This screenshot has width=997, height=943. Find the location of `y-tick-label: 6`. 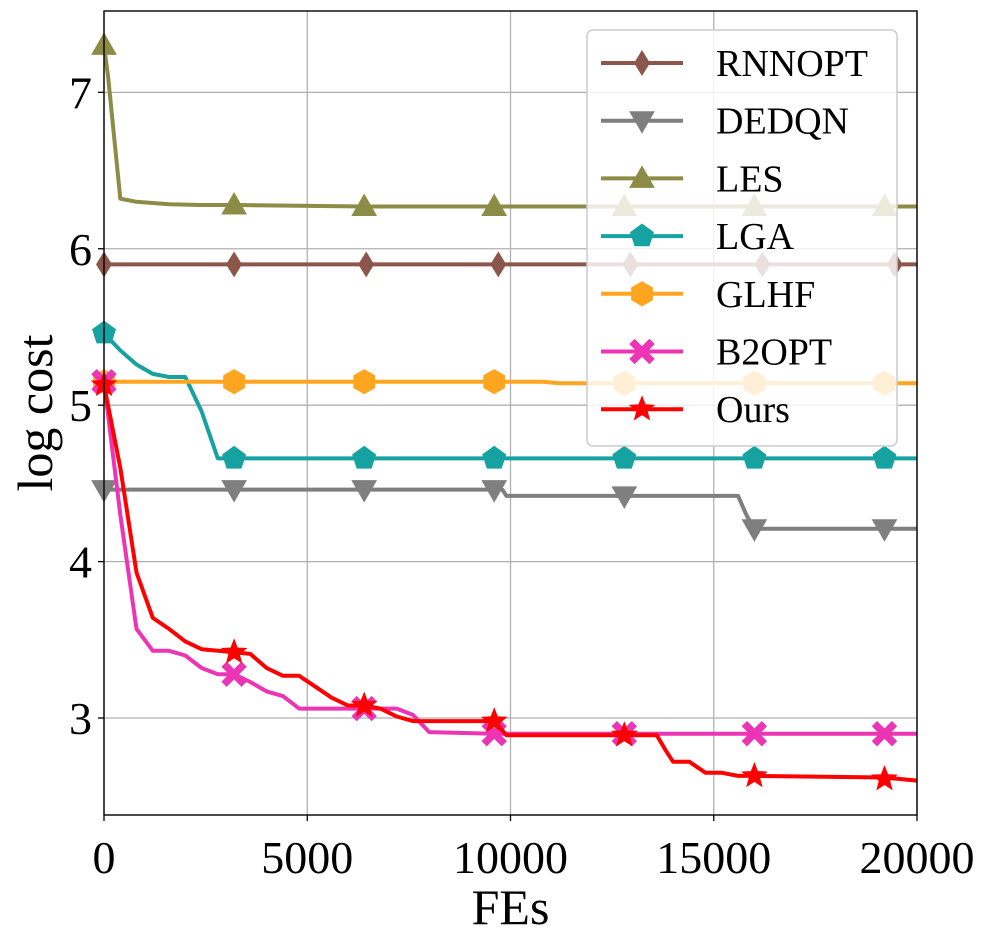

y-tick-label: 6 is located at coordinates (80, 249).